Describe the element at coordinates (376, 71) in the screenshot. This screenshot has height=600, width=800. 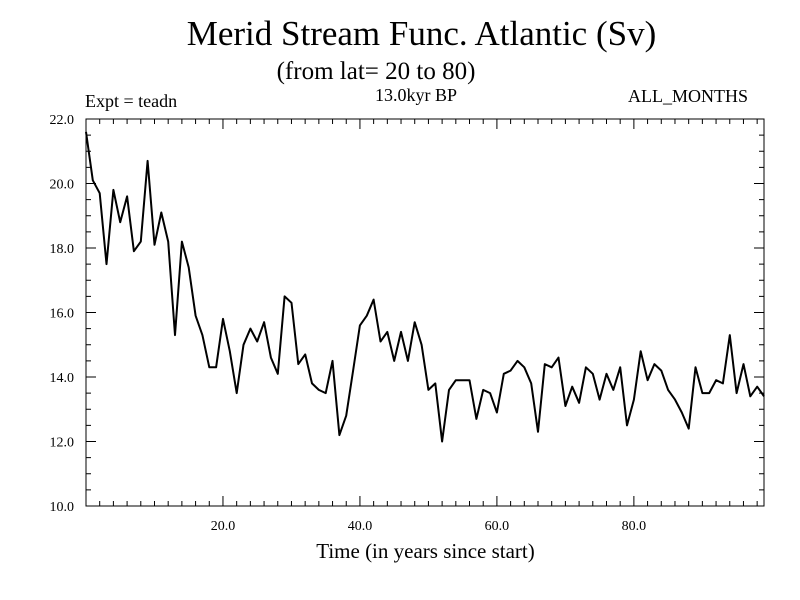
I see `chart-subtitle: (from lat= 20 to 80)` at that location.